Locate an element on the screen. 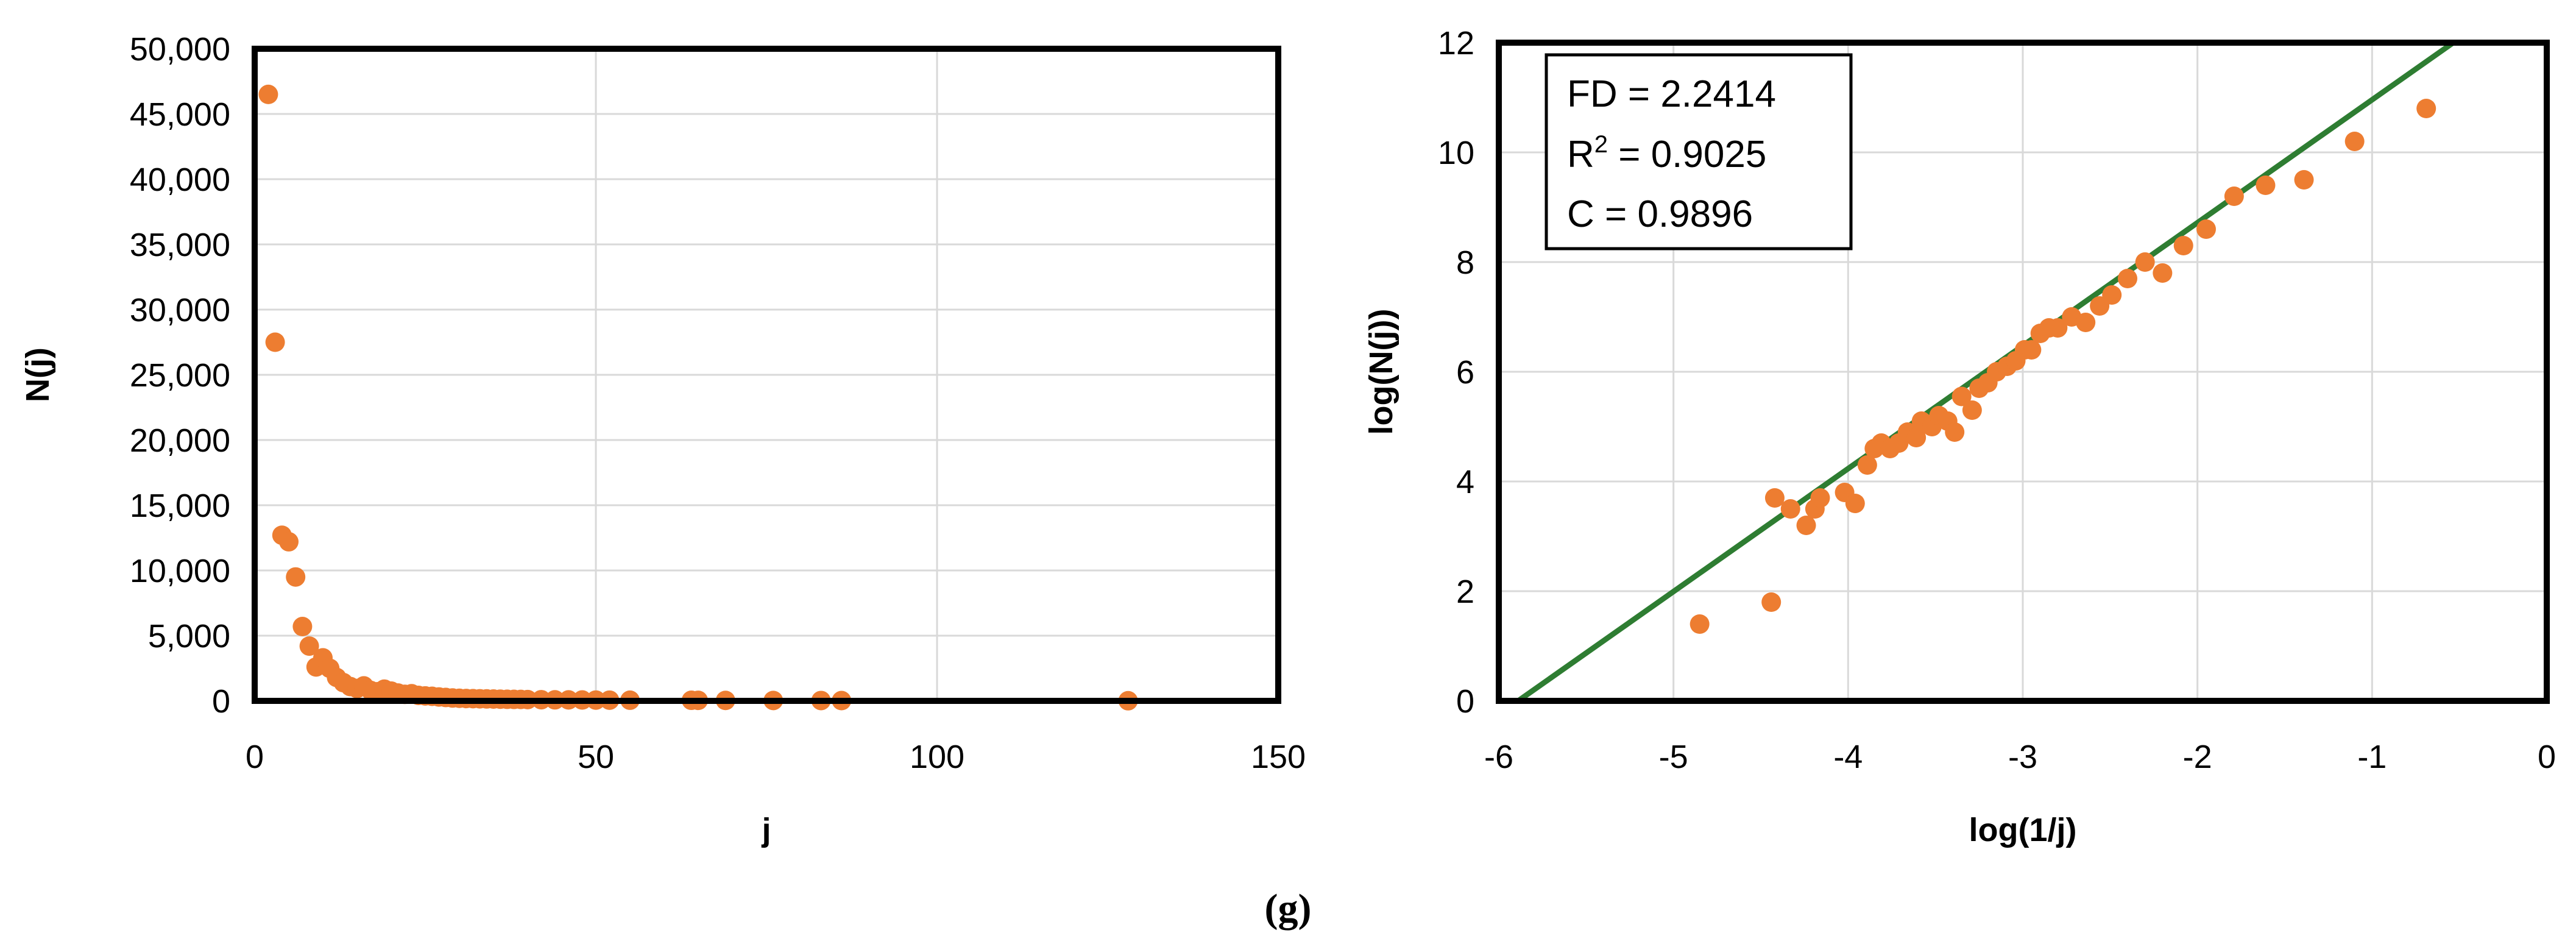  stat-c: C = 0.9896 is located at coordinates (1660, 214).